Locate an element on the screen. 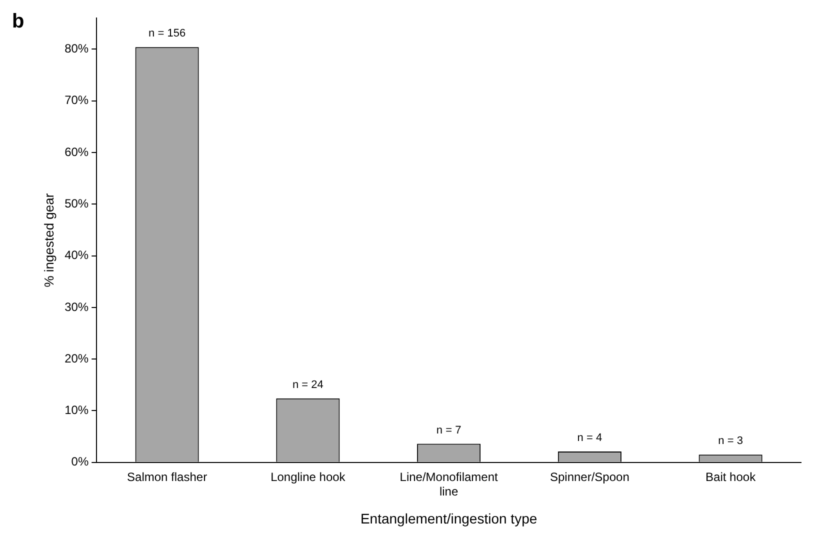  y-tick-label: 80% is located at coordinates (76, 49).